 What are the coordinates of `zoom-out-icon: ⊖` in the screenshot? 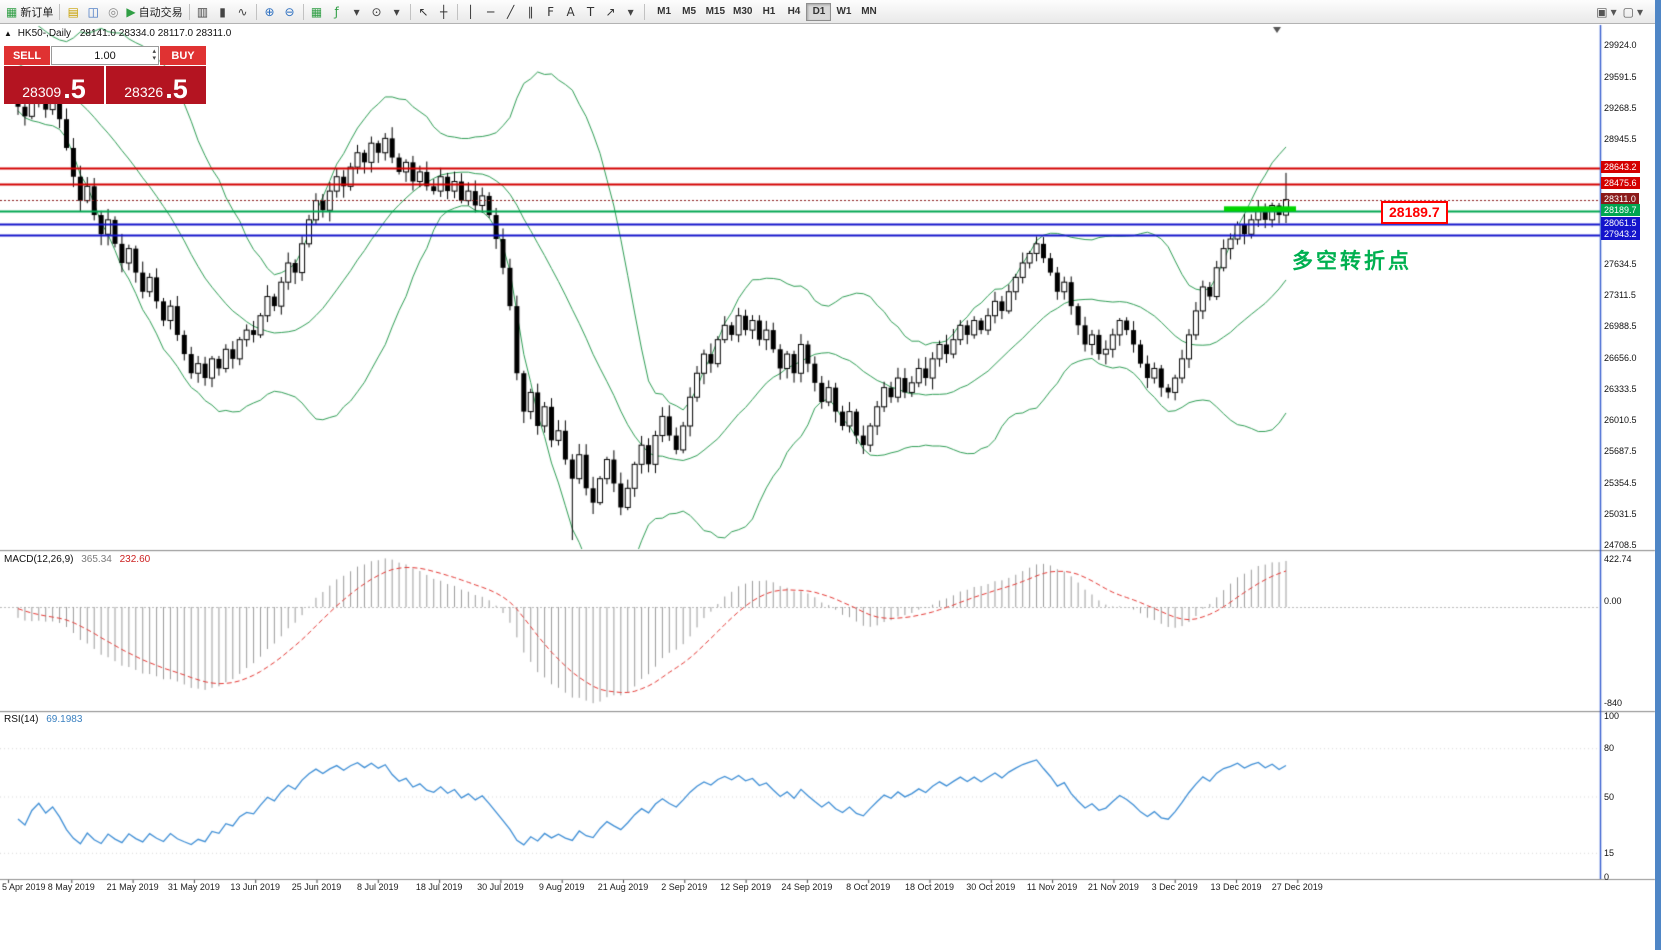 It's located at (290, 12).